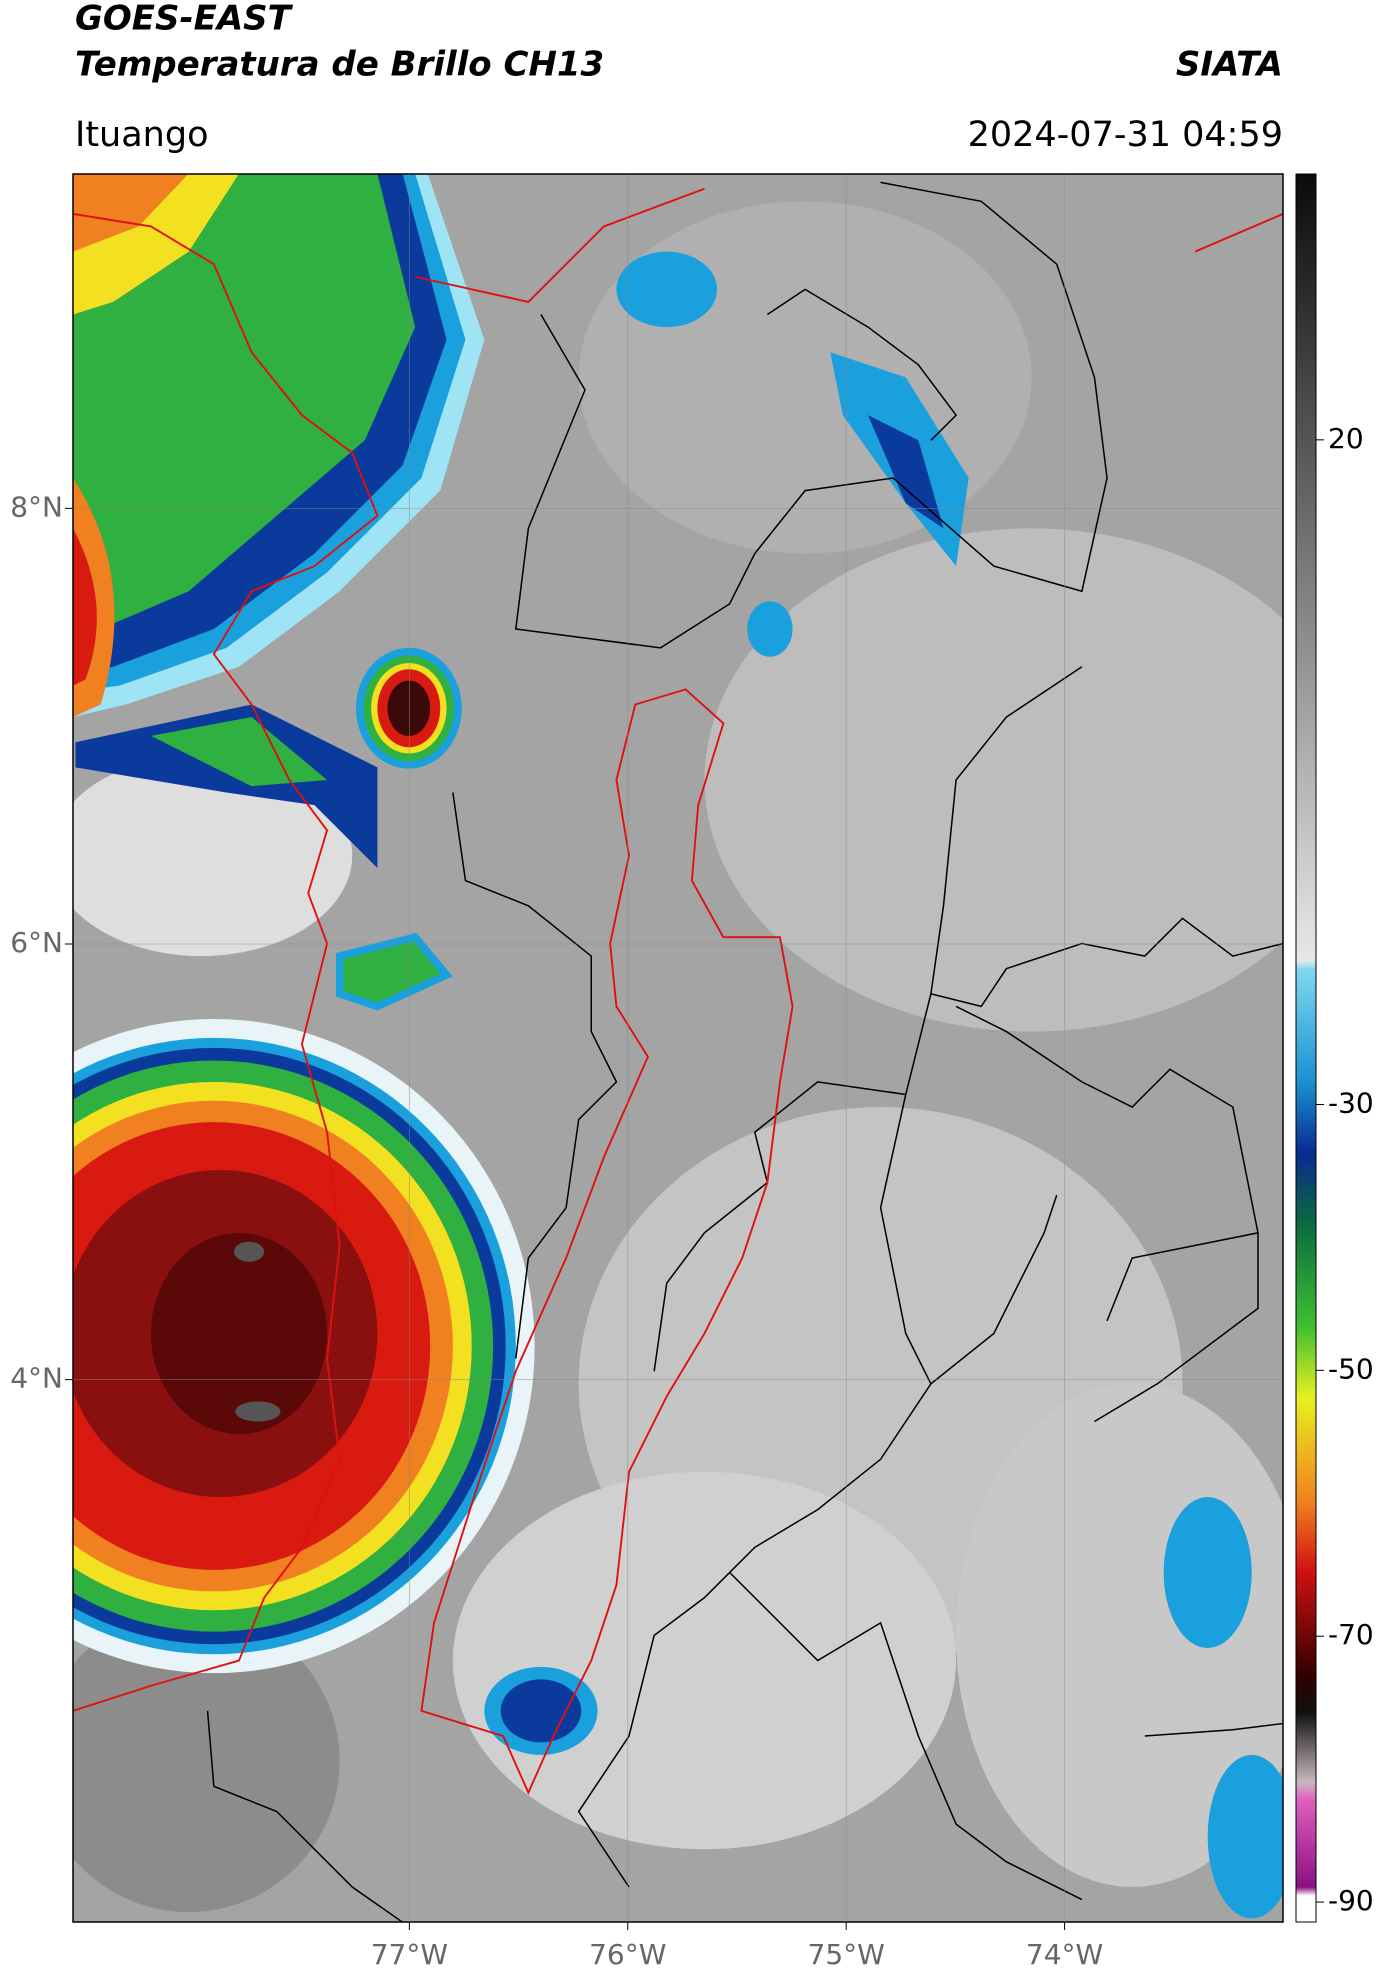 This screenshot has height=1985, width=1384. Describe the element at coordinates (846, 1954) in the screenshot. I see `x-tick-label: 75°W` at that location.